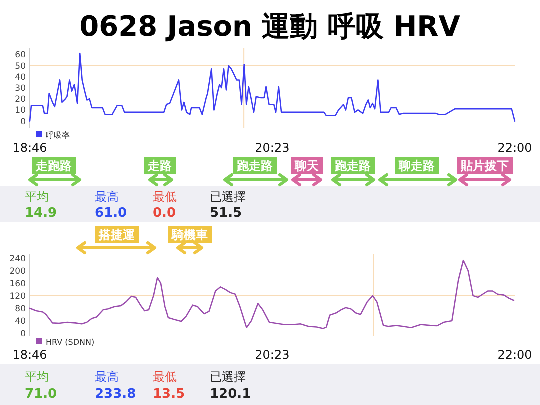  I want to click on text: 51.5, so click(226, 213).